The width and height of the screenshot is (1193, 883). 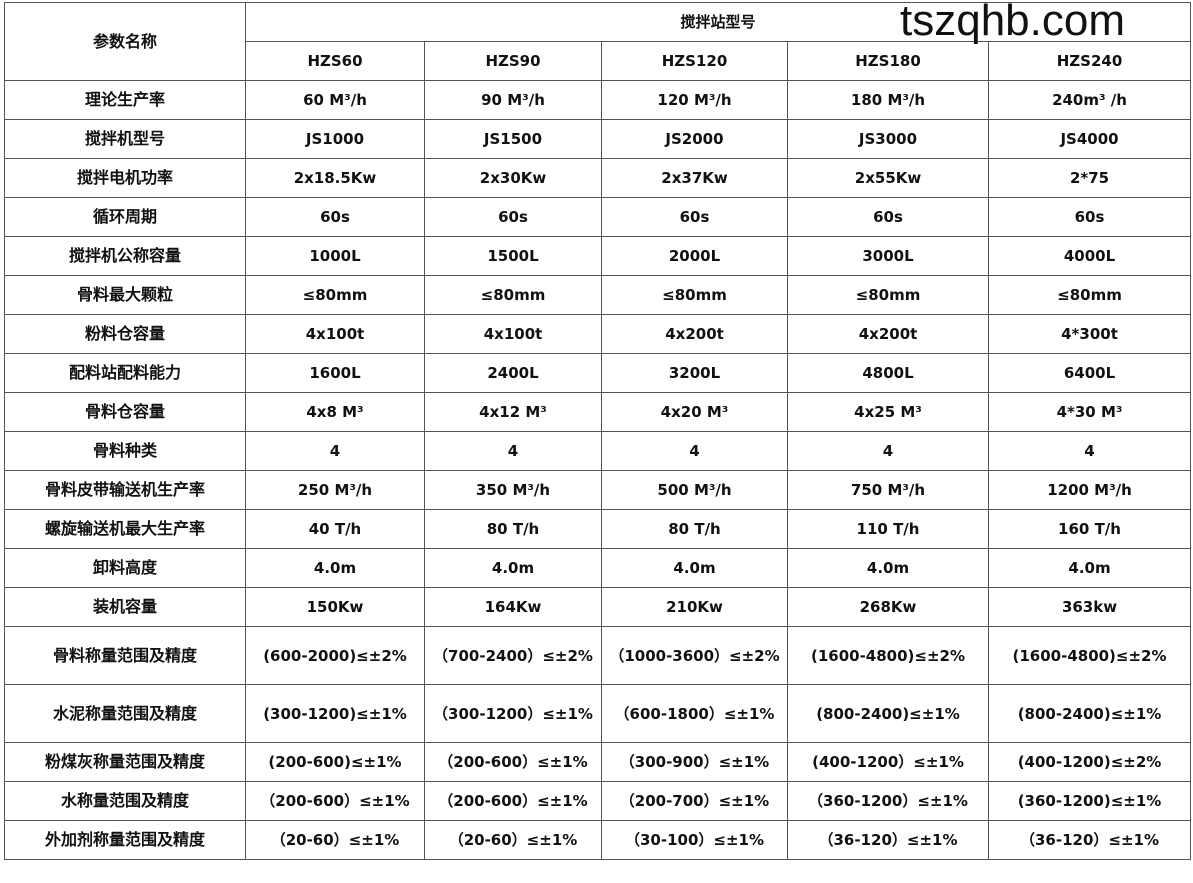 I want to click on param-value: 4*30 M³, so click(x=1089, y=412).